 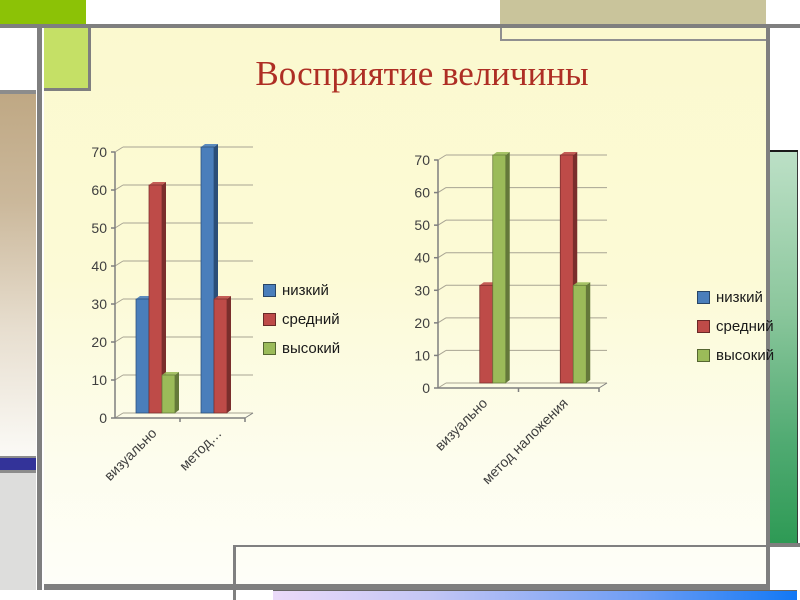 I want to click on frame-top-line, so click(x=400, y=26).